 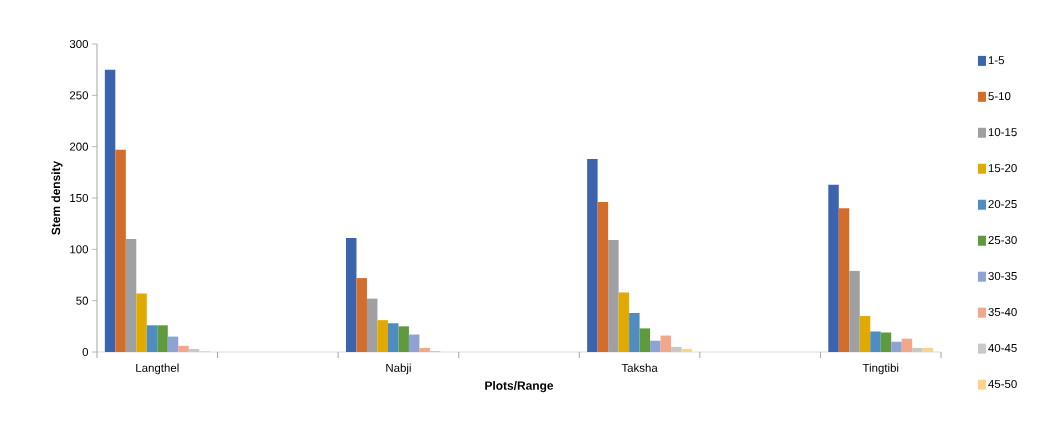 What do you see at coordinates (398, 369) in the screenshot?
I see `x-tick-label: Nabji` at bounding box center [398, 369].